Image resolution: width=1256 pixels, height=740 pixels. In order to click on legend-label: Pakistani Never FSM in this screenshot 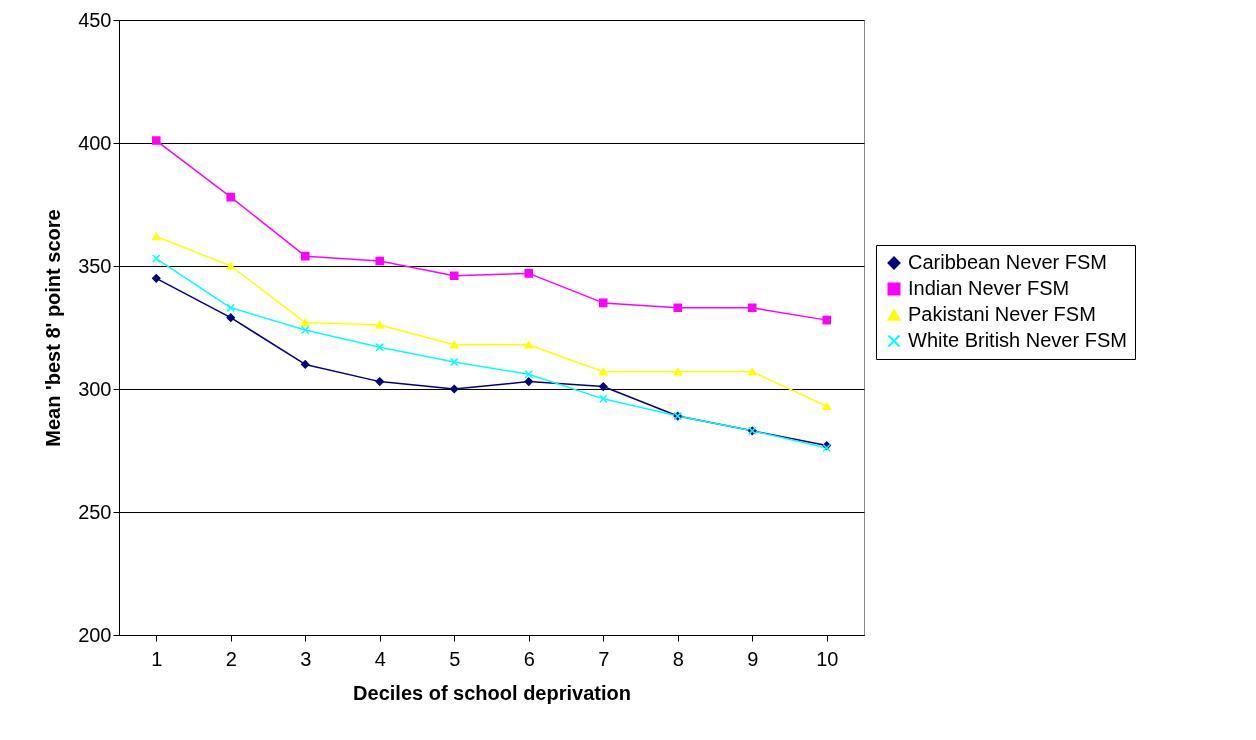, I will do `click(1002, 314)`.